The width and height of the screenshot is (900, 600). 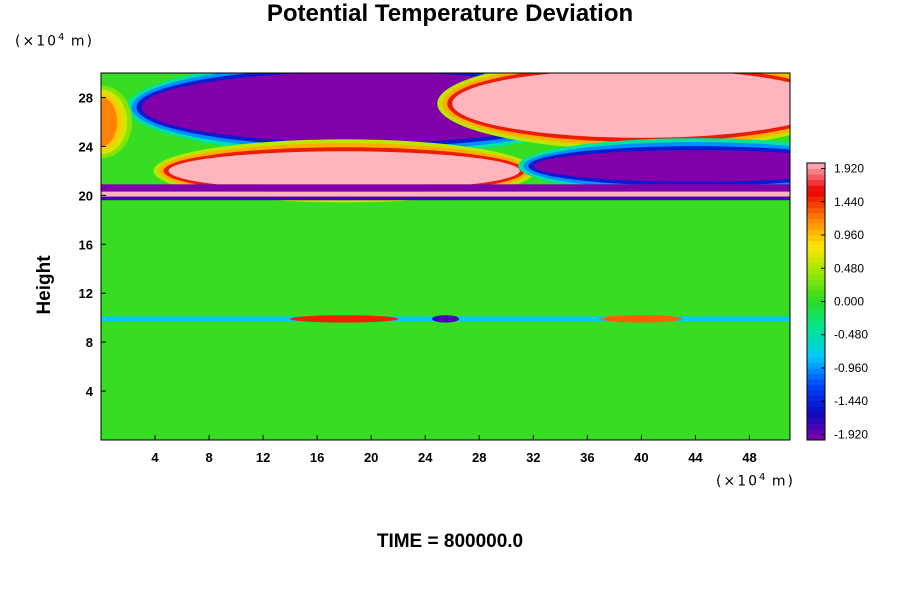 I want to click on x-axis: 4 8 12 16 20 24 28 32 36 40 44 48, so click(x=454, y=450).